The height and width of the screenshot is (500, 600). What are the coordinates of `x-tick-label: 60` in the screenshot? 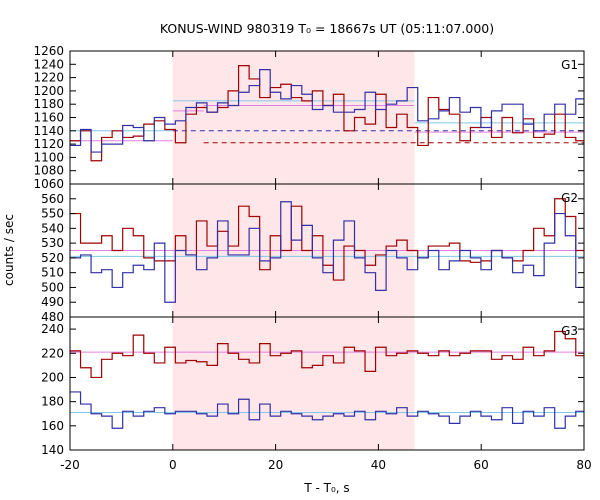 It's located at (481, 465).